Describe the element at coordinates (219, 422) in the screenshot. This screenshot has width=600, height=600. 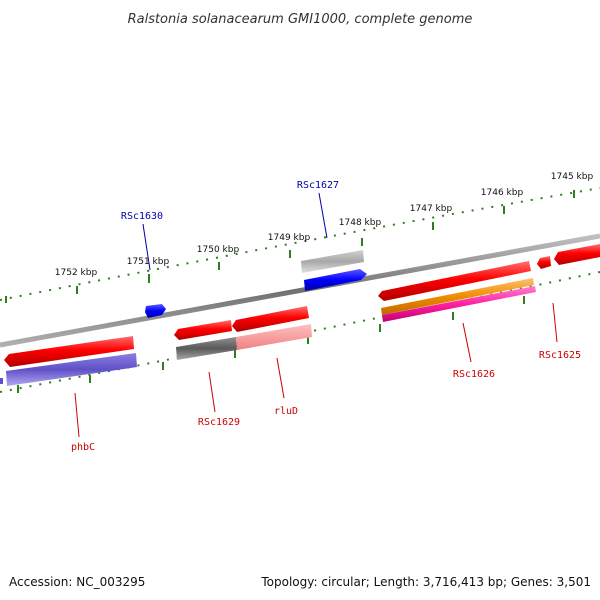
I see `label-RSc1629: RSc1629` at that location.